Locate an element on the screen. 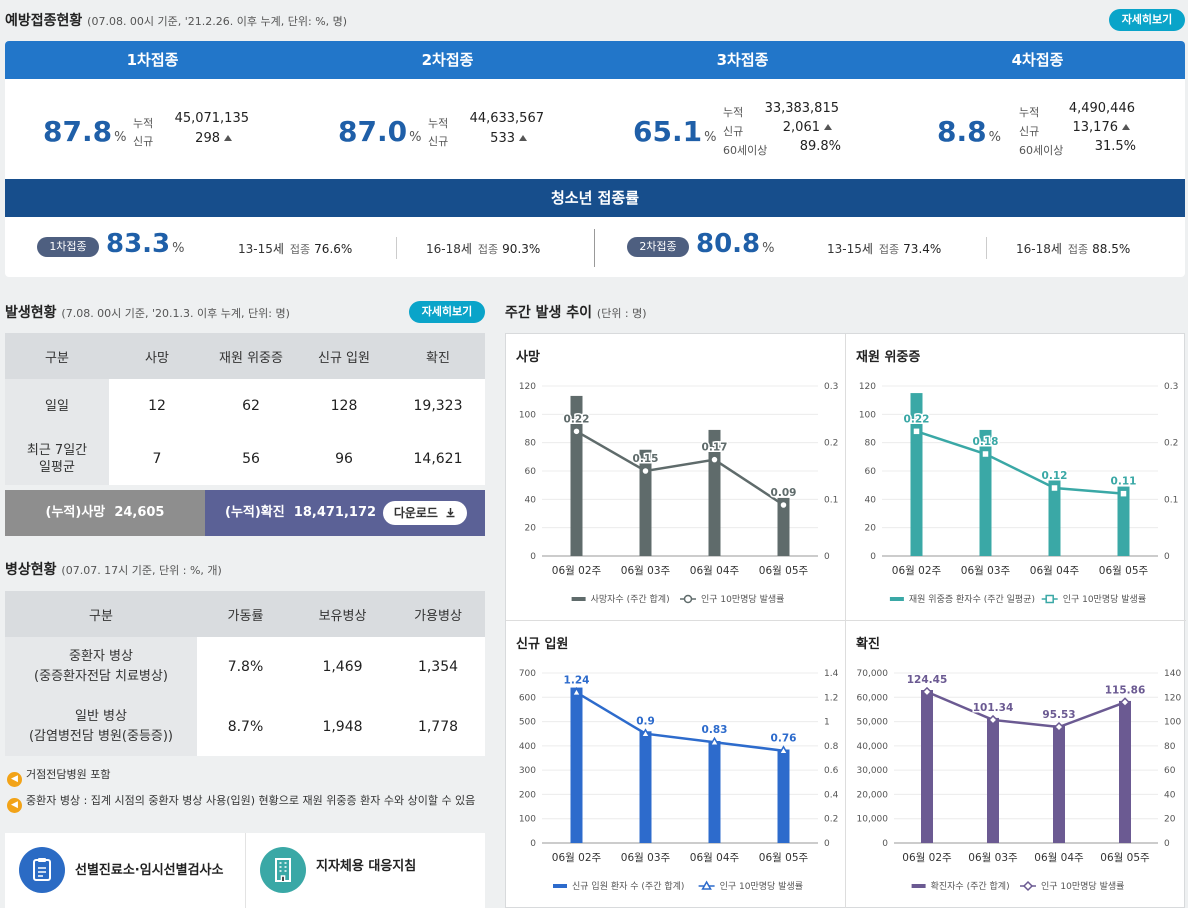  dose-1-header: 1차접종 is located at coordinates (152, 60).